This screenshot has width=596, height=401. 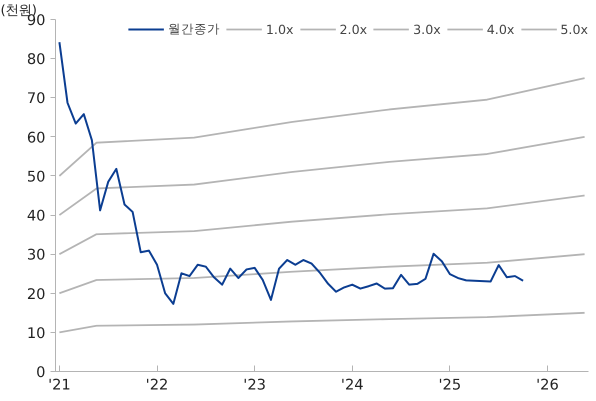 What do you see at coordinates (36, 99) in the screenshot?
I see `y-tick-label: 70` at bounding box center [36, 99].